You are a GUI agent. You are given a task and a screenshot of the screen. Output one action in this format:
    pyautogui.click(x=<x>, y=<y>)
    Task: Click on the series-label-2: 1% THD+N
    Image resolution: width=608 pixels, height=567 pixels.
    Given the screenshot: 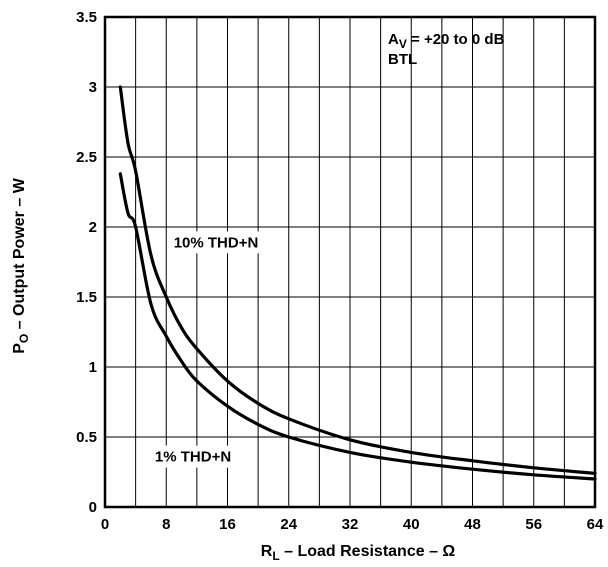 What is the action you would take?
    pyautogui.click(x=193, y=457)
    